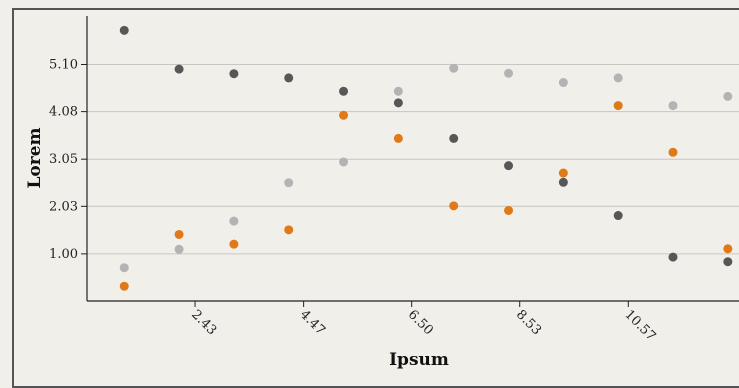 The height and width of the screenshot is (388, 739). What do you see at coordinates (312, 322) in the screenshot?
I see `x-tick-label: 4.47` at bounding box center [312, 322].